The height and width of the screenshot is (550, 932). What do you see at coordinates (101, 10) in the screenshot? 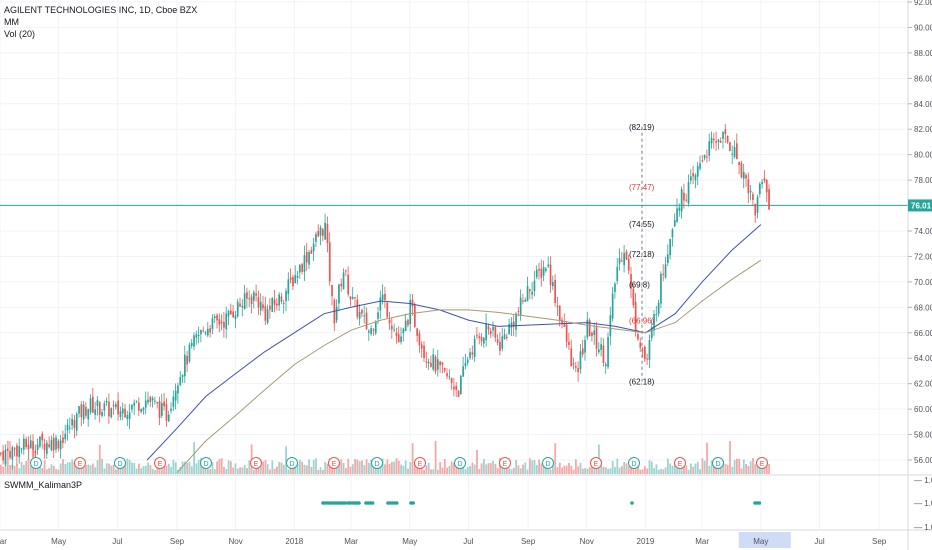
I see `symbol-title: AGILENT TECHNOLOGIES INC, 1D, Cboe BZX` at bounding box center [101, 10].